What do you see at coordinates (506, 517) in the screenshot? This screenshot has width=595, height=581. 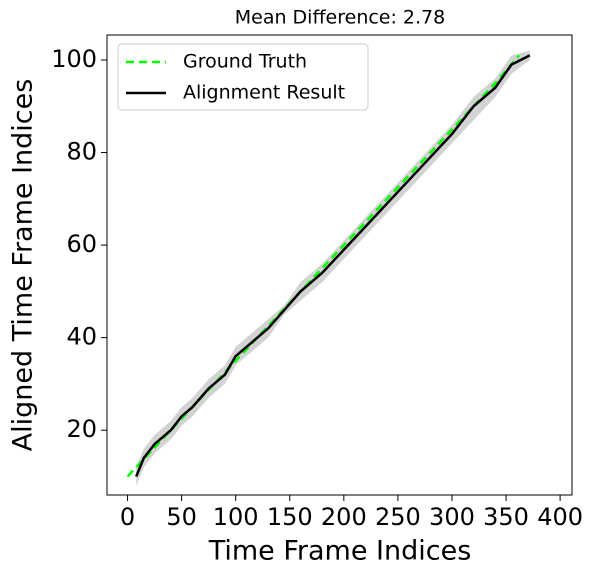 I see `x-tick-label: 350` at bounding box center [506, 517].